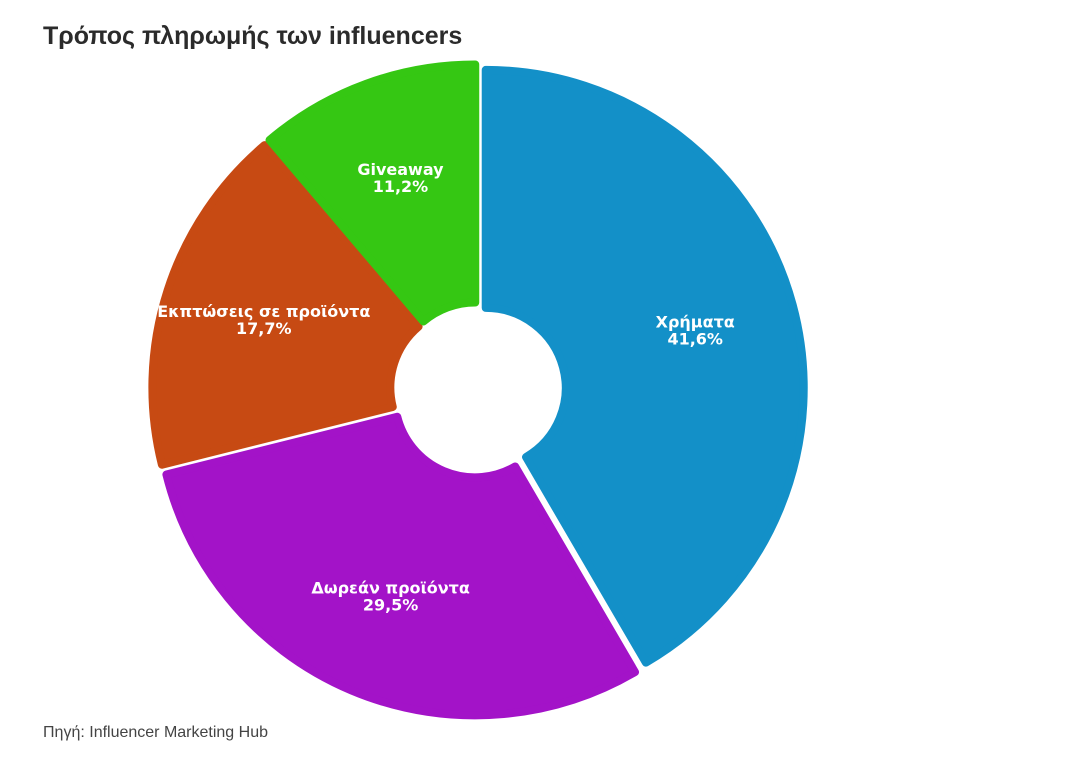 The height and width of the screenshot is (768, 1066). Describe the element at coordinates (253, 36) in the screenshot. I see `chart-title: Τρόπος πληρωμής των influencers` at that location.